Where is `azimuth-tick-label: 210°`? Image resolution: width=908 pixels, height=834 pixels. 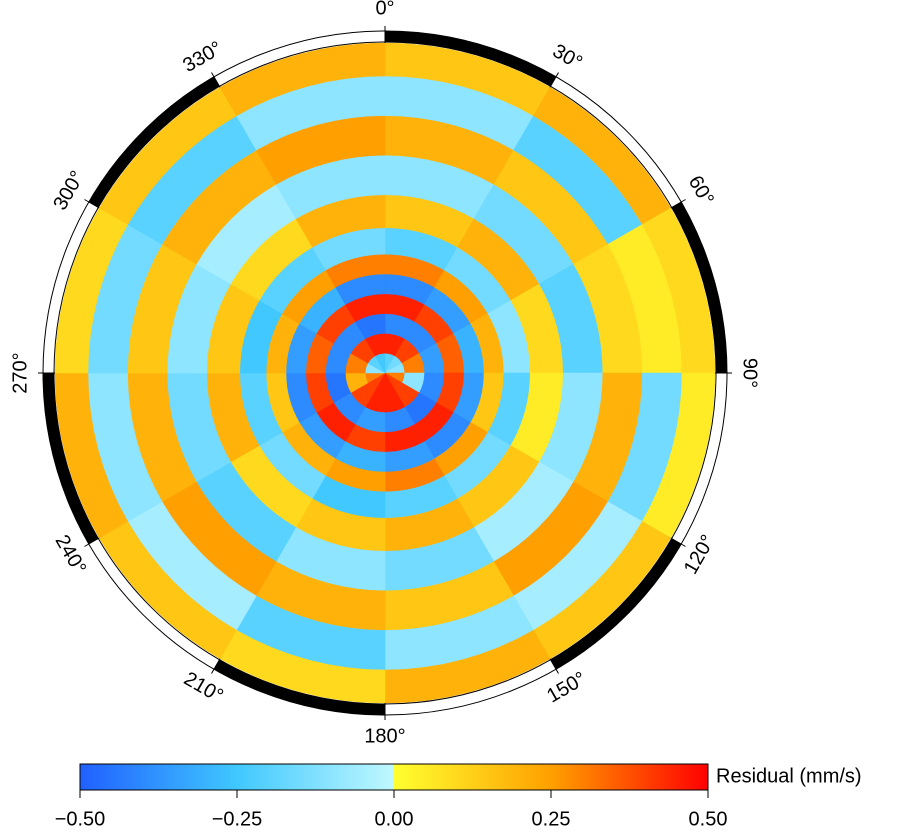 azimuth-tick-label: 210° is located at coordinates (203, 688).